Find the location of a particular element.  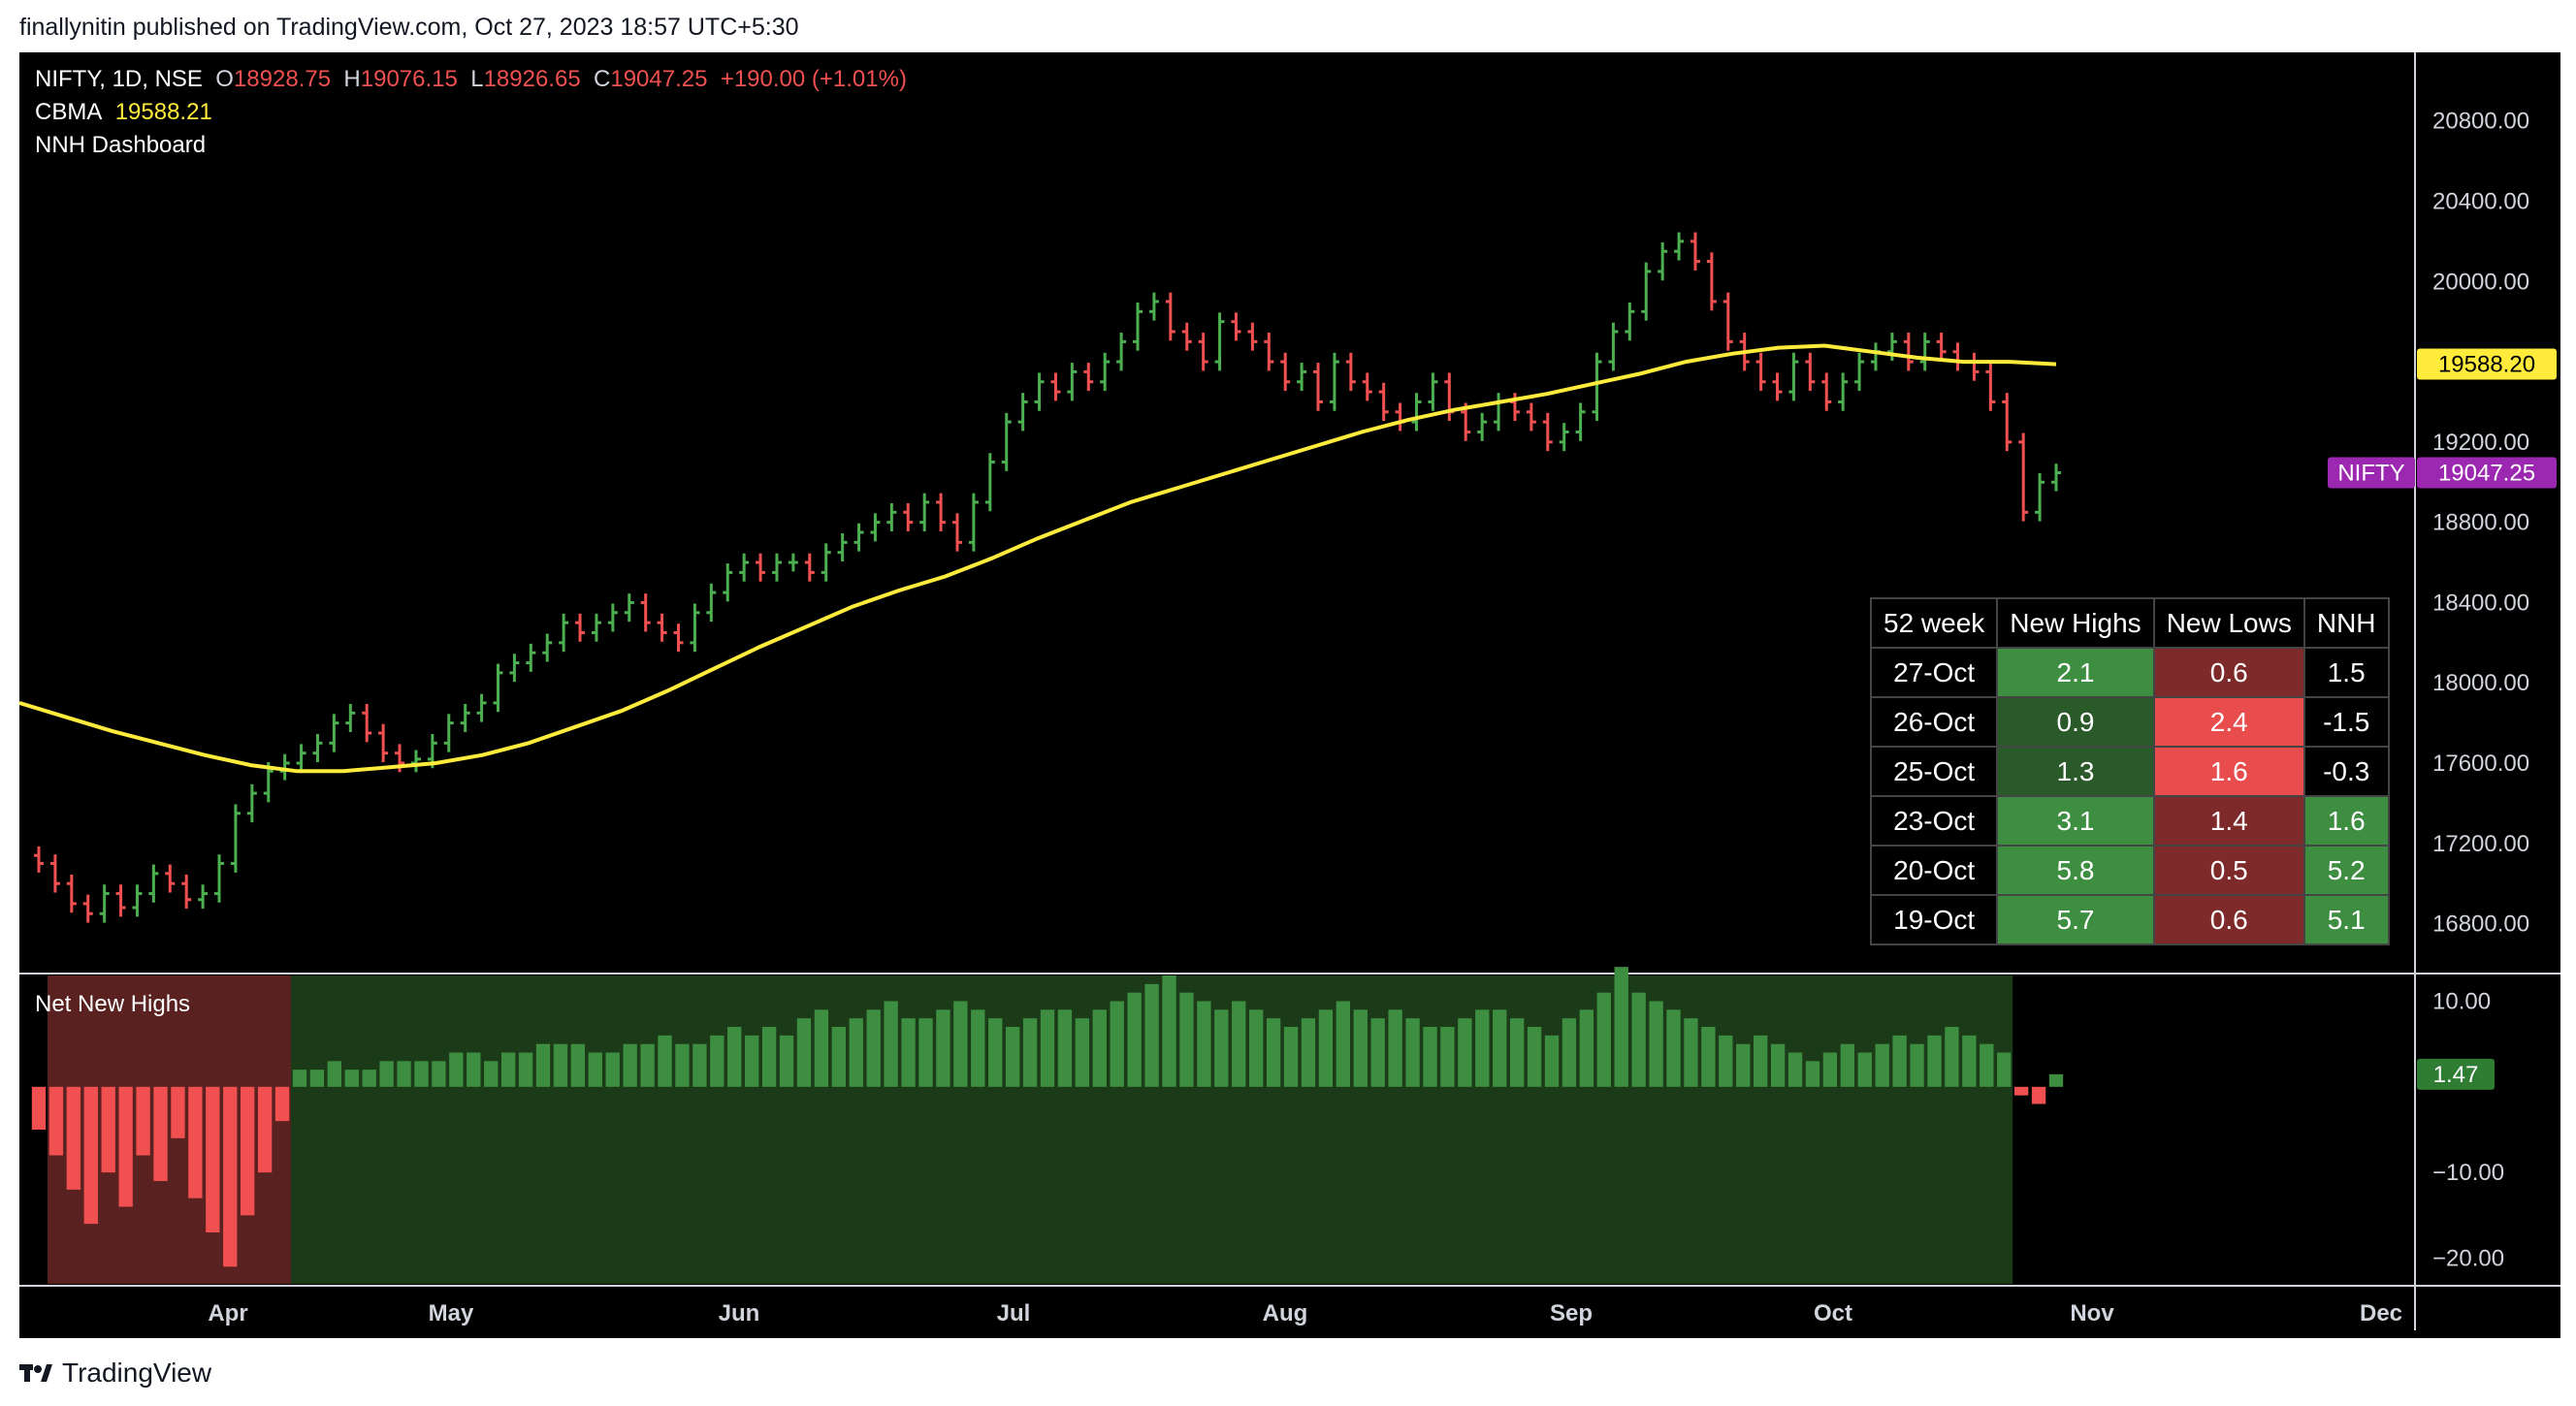

legend-change: +190.00 (+1.01%) is located at coordinates (813, 79).